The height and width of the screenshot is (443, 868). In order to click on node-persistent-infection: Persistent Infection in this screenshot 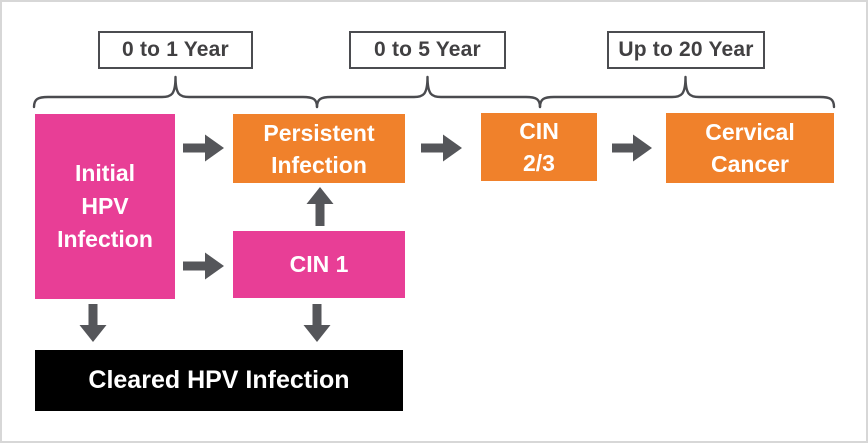, I will do `click(319, 148)`.